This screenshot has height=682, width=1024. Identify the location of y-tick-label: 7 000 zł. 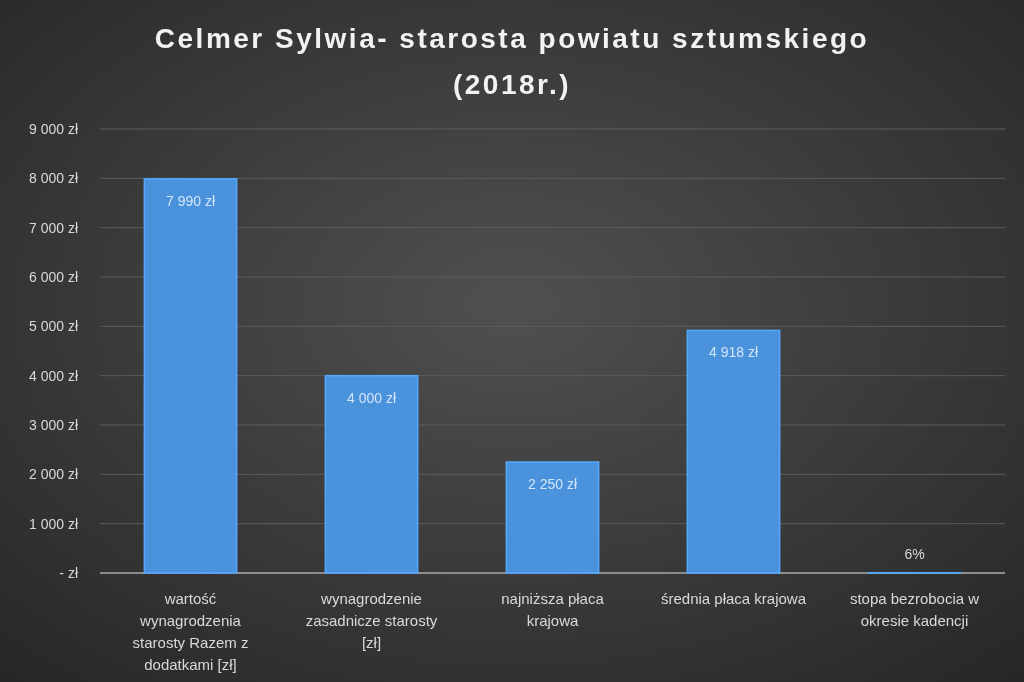
(53, 227).